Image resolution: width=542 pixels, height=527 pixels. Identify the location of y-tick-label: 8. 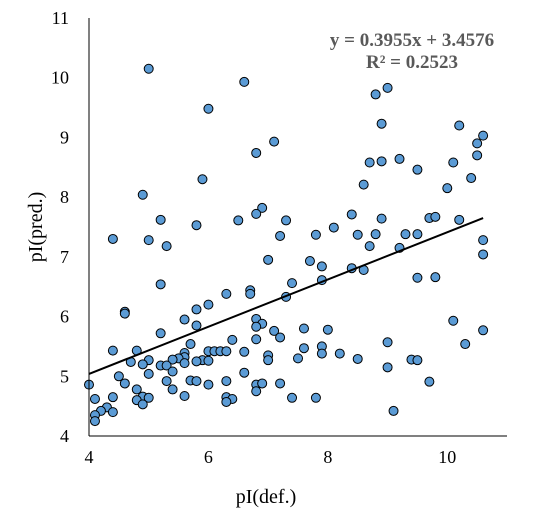
(64, 197).